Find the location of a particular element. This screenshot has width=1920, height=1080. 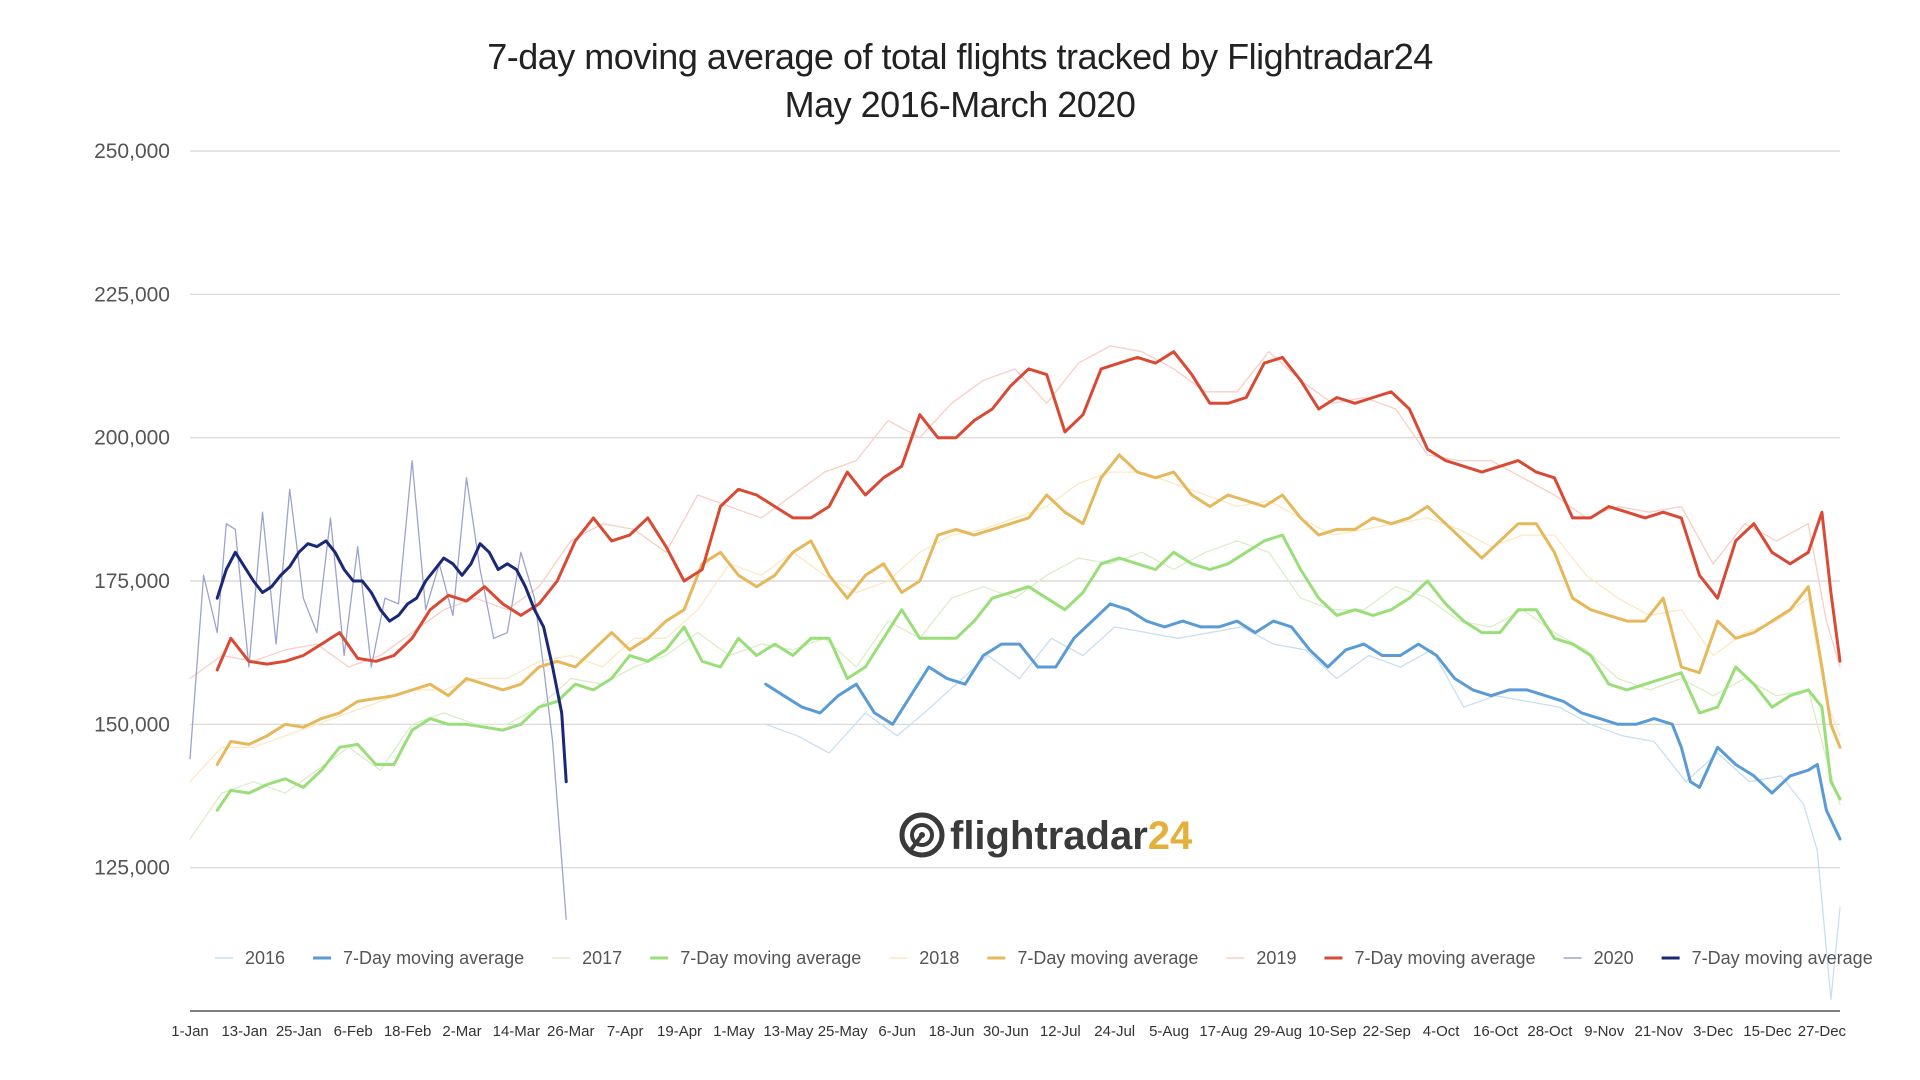

logo-text-accent: 24 is located at coordinates (1170, 836).